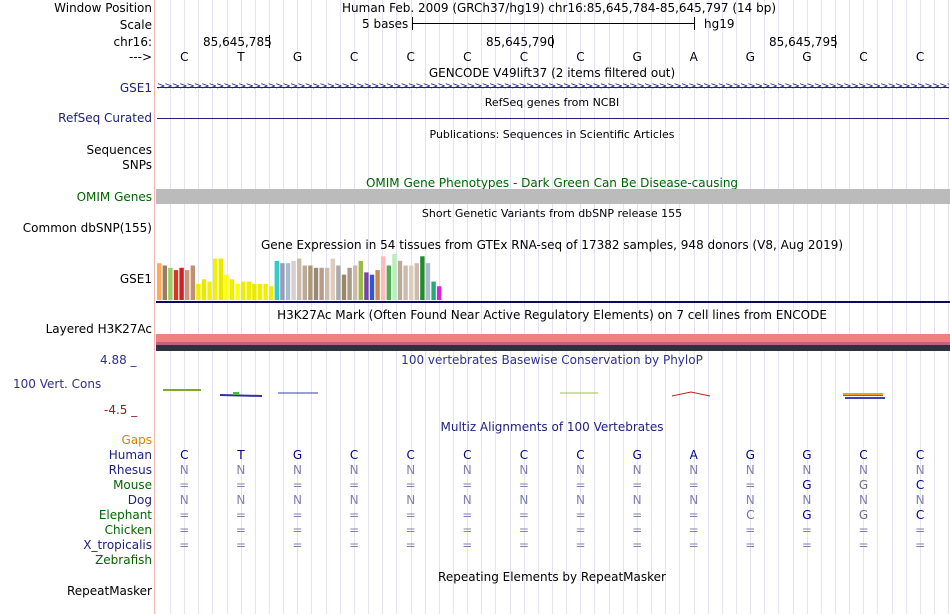 The height and width of the screenshot is (614, 950). Describe the element at coordinates (132, 42) in the screenshot. I see `chrom-label: chr16:` at that location.